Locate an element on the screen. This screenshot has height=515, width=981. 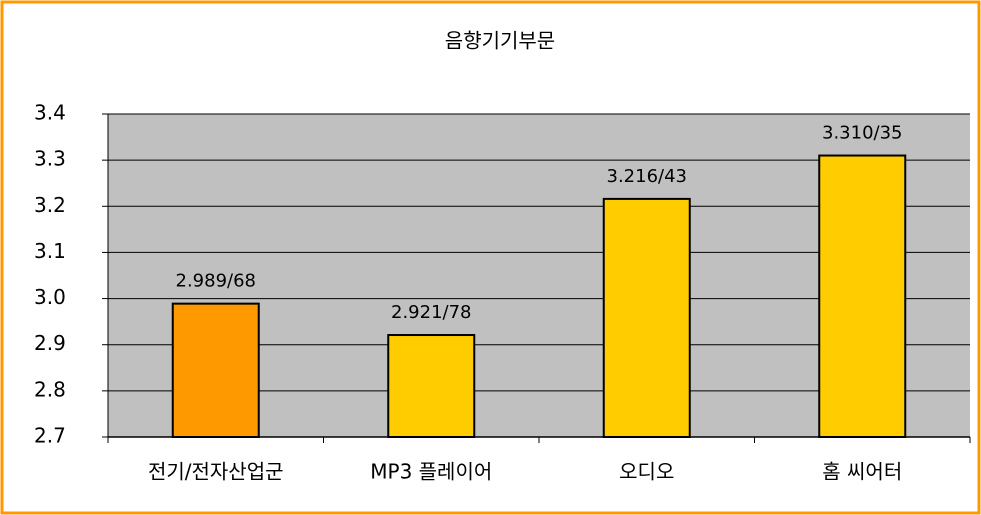
data-label: 3.310/35 is located at coordinates (862, 133).